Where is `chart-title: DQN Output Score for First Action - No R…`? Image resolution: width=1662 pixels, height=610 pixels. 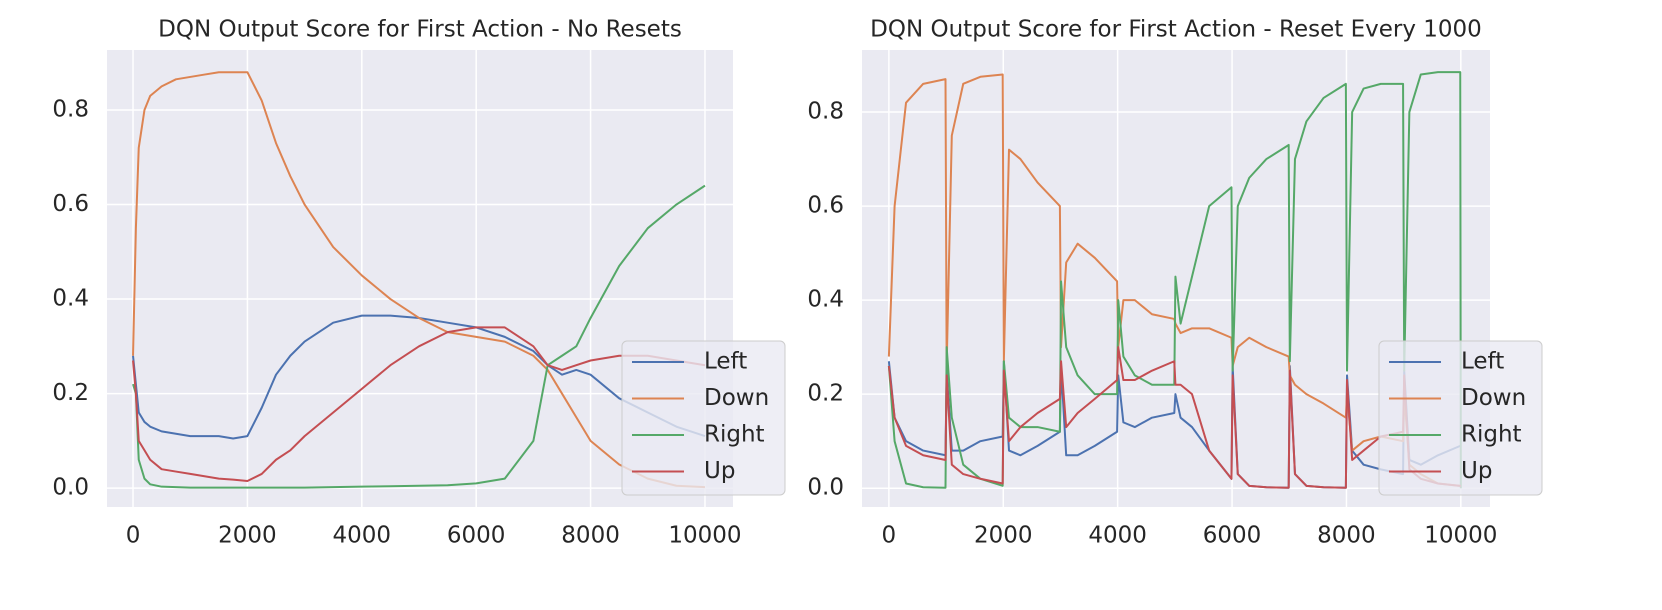
chart-title: DQN Output Score for First Action - No R… is located at coordinates (420, 30).